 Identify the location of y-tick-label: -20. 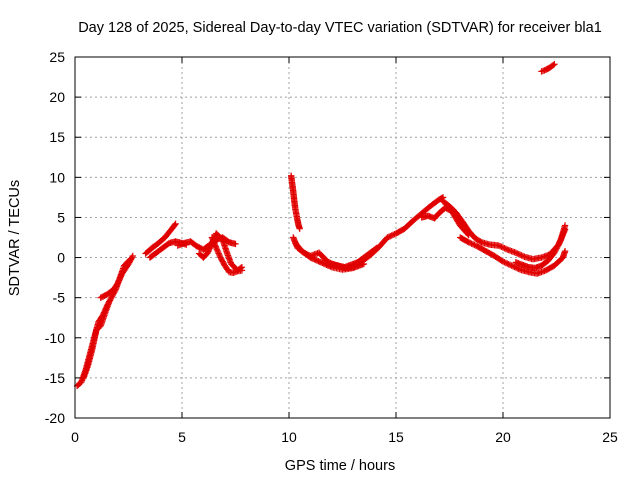
(55, 418).